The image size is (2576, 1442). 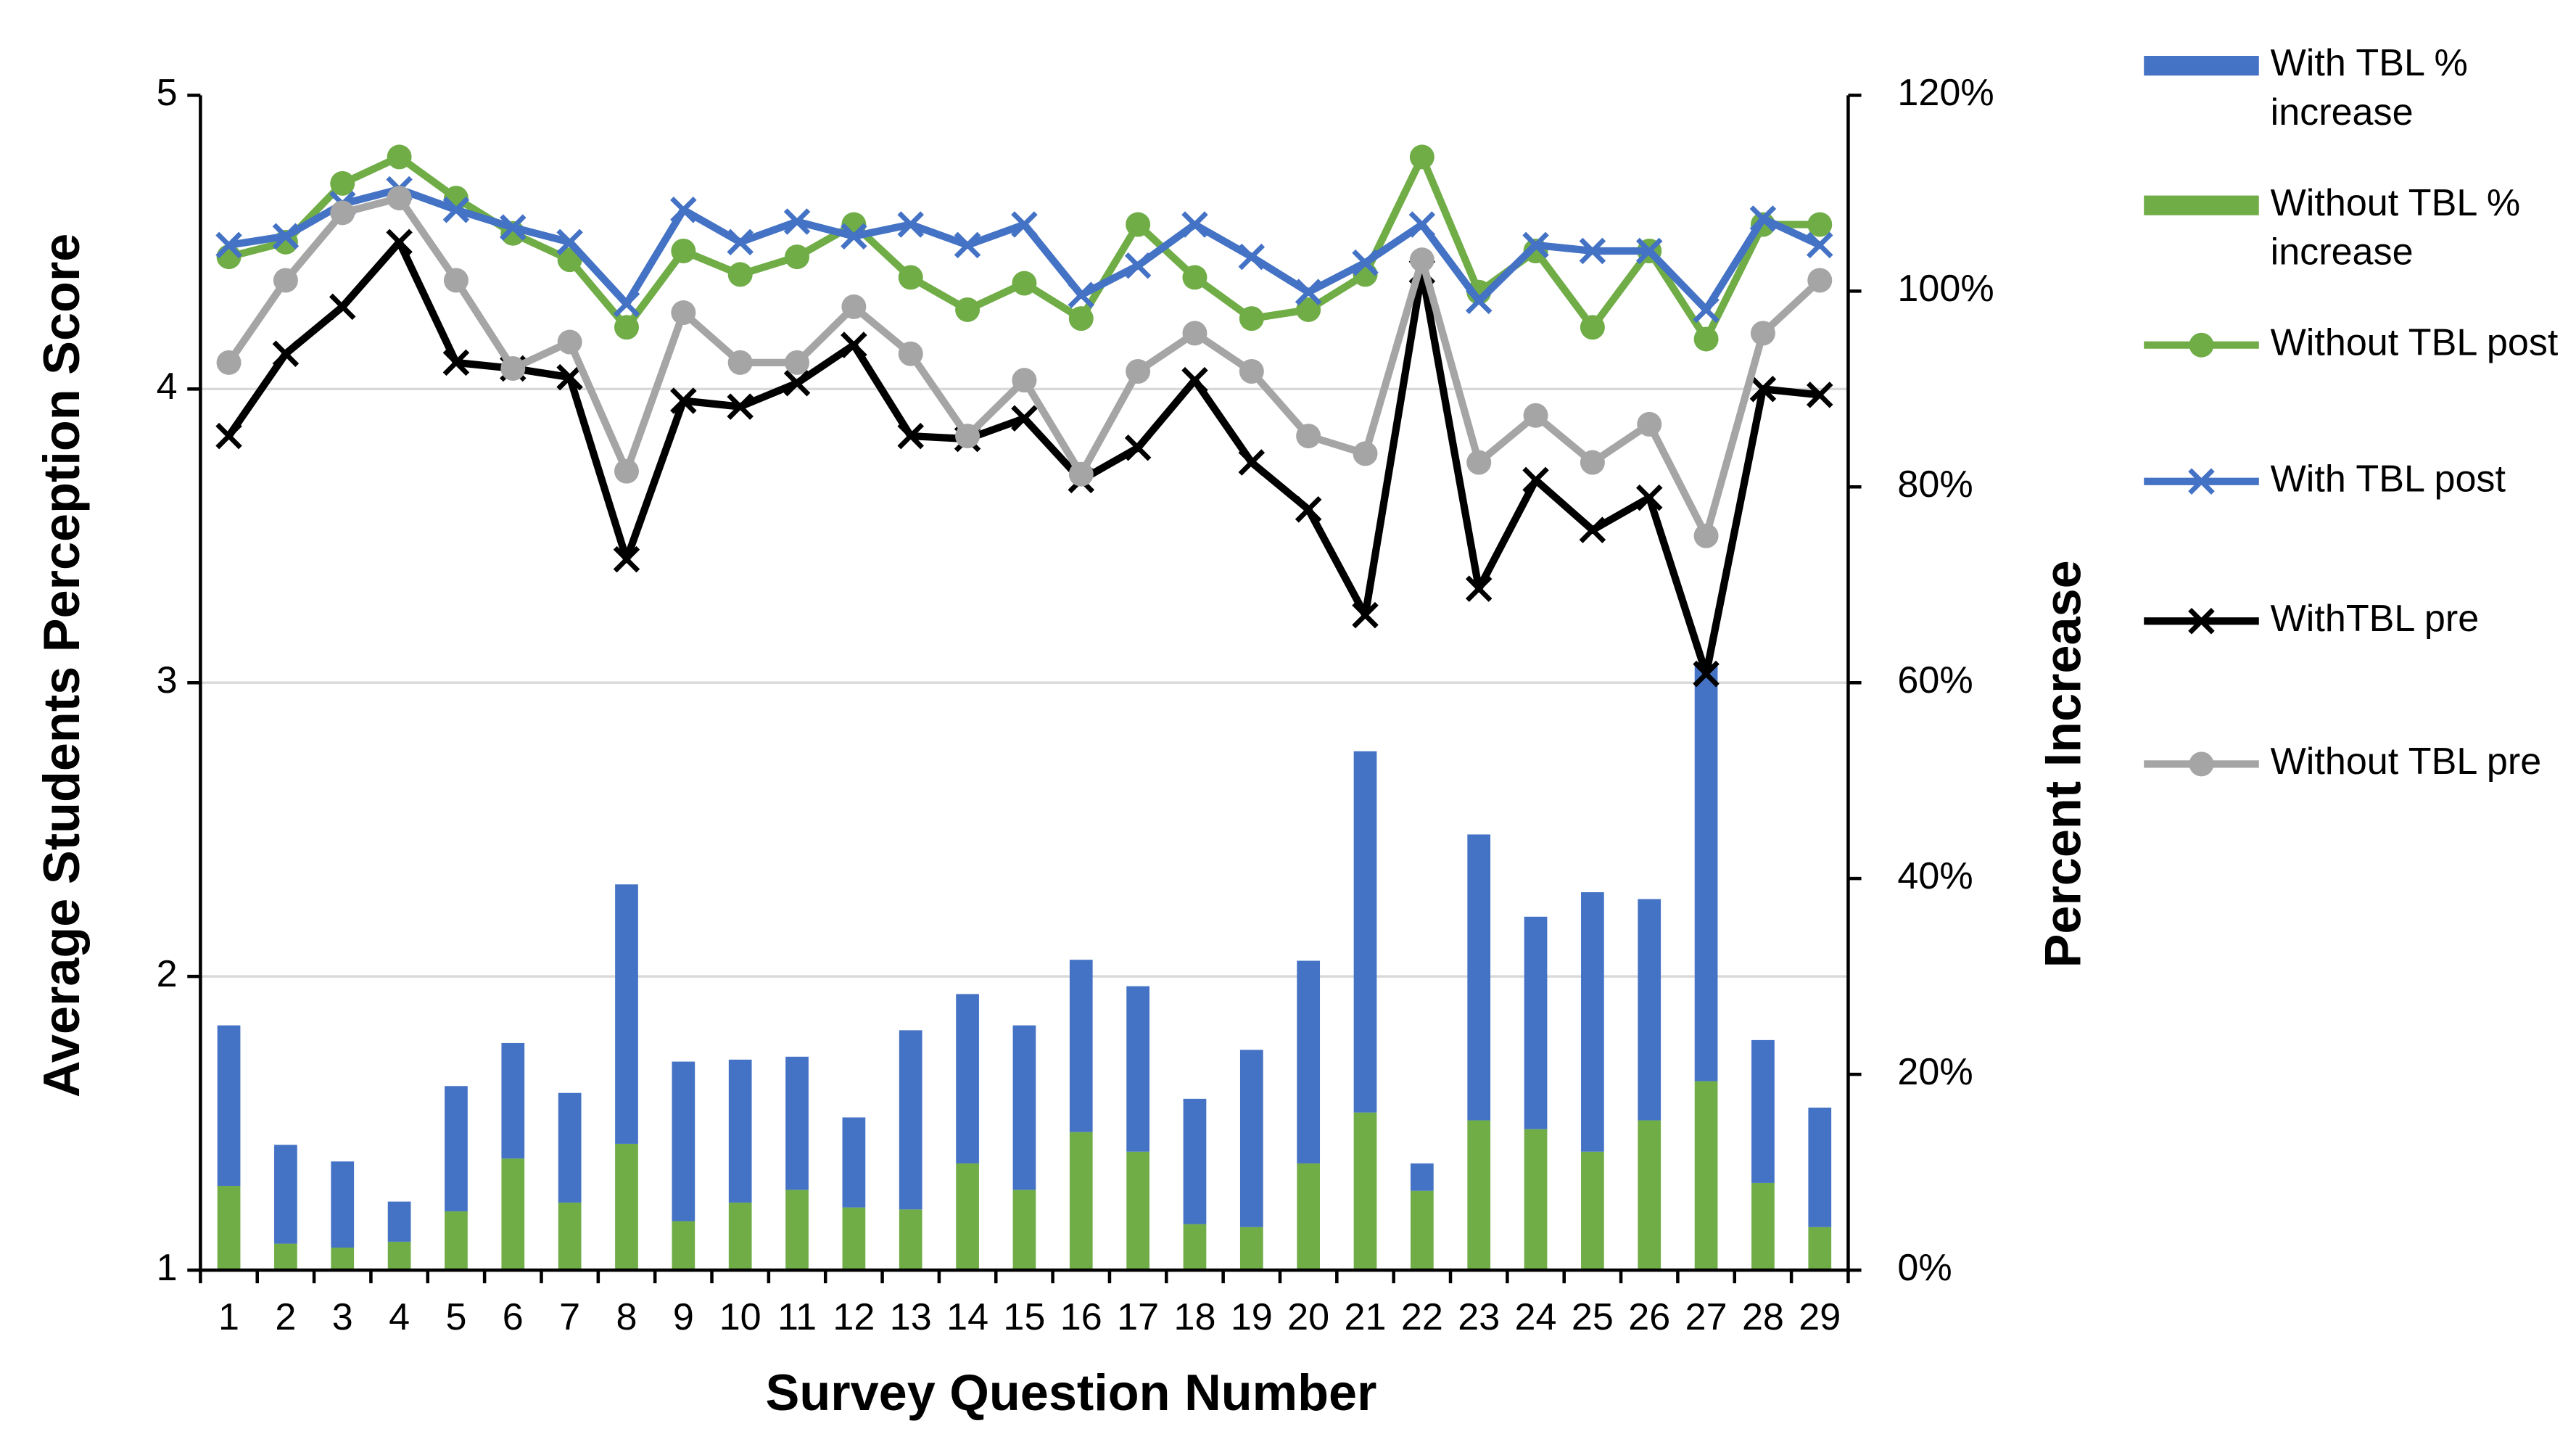 I want to click on legend-text-box: Without TBL post, so click(x=2414, y=342).